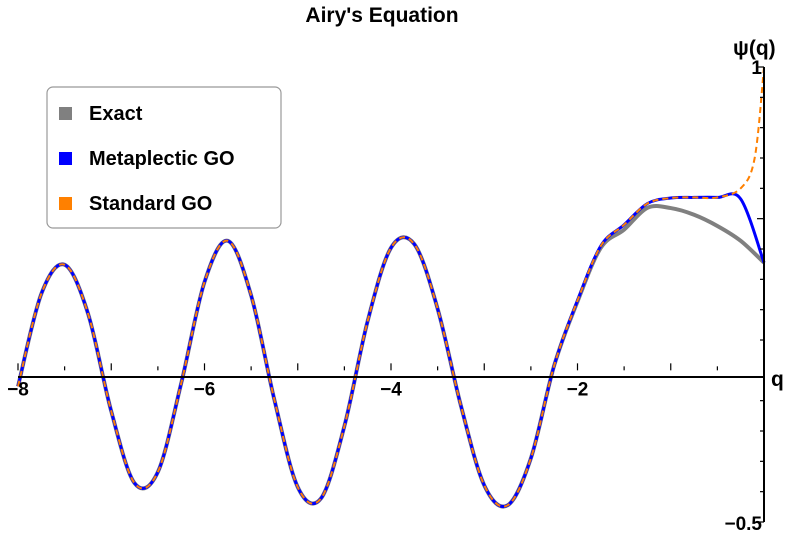 The height and width of the screenshot is (537, 789). I want to click on legend-swatch-standard, so click(65, 203).